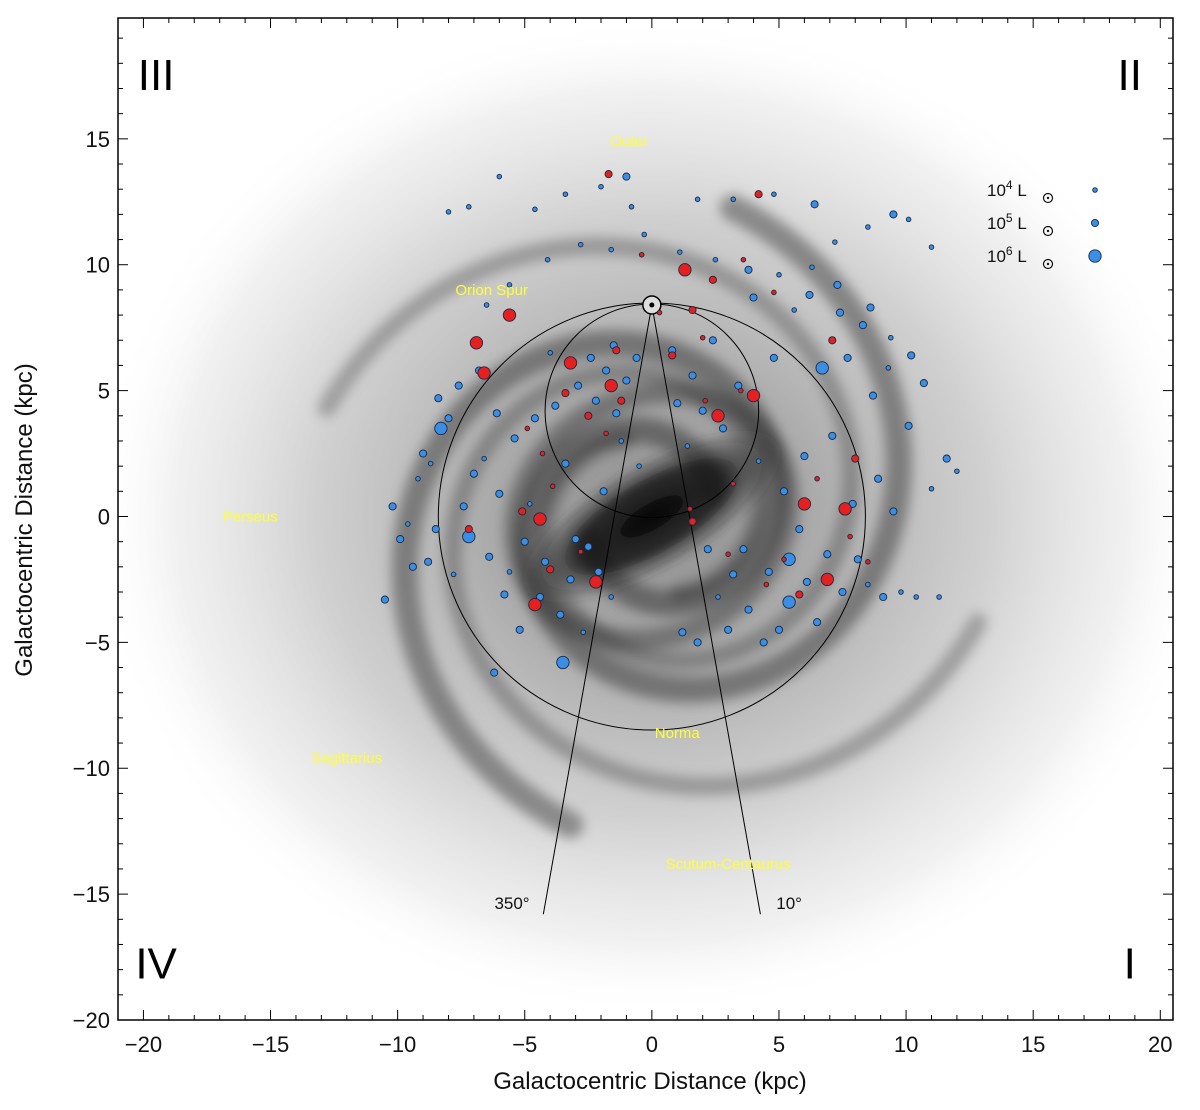 The image size is (1200, 1110). What do you see at coordinates (250, 517) in the screenshot?
I see `arm-label: Perseus` at bounding box center [250, 517].